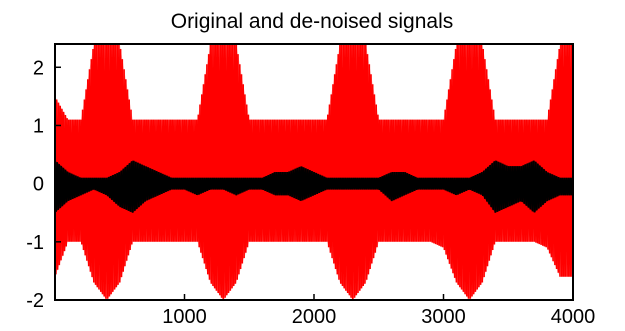  What do you see at coordinates (38, 68) in the screenshot?
I see `y-tick-label: 2` at bounding box center [38, 68].